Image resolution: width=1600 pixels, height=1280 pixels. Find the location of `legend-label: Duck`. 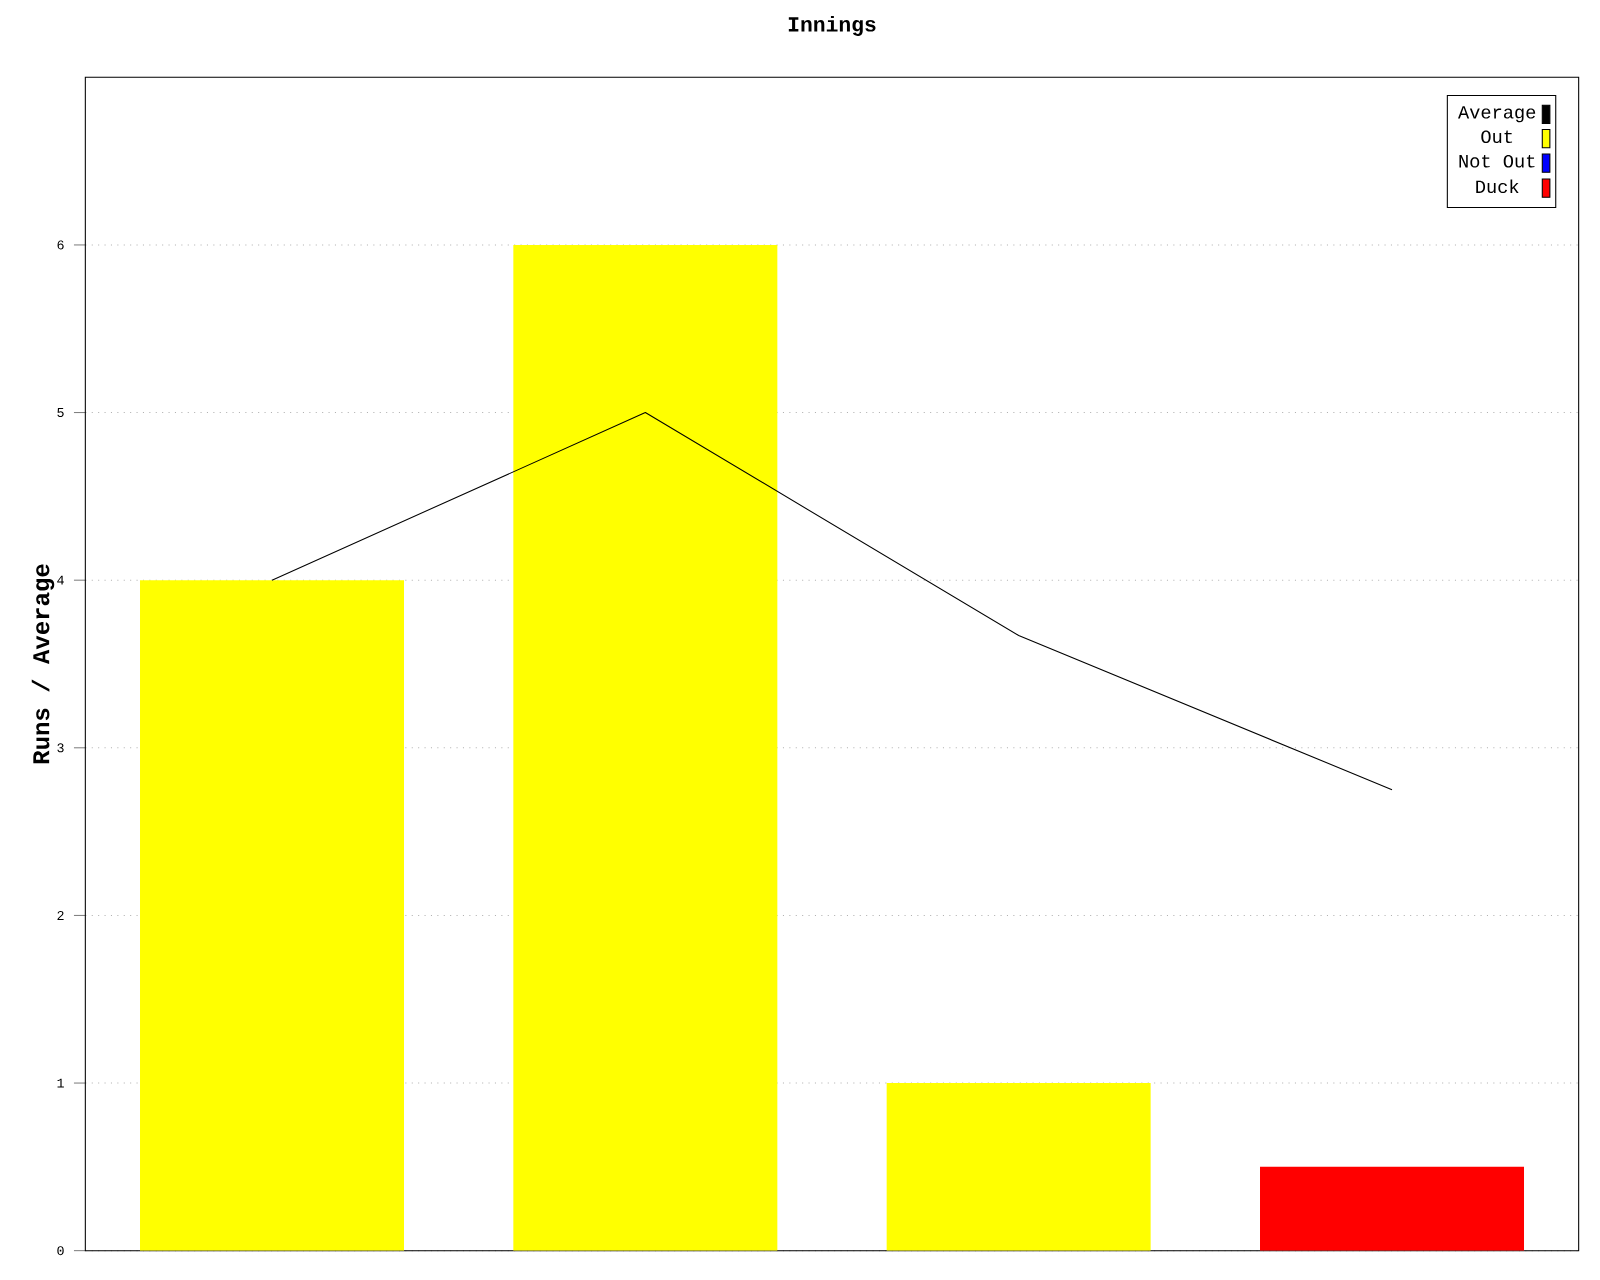

legend-label: Duck is located at coordinates (1497, 186).